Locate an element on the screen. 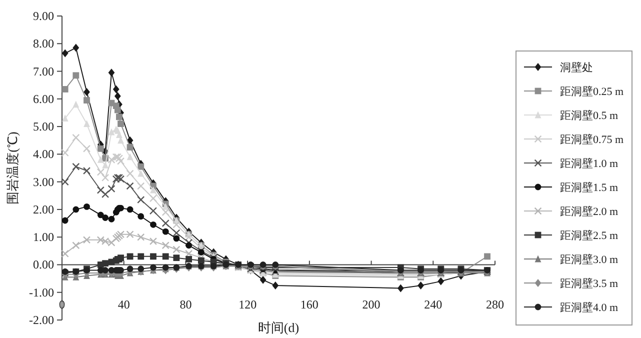  y-tick-label: 8.00 is located at coordinates (43, 43).